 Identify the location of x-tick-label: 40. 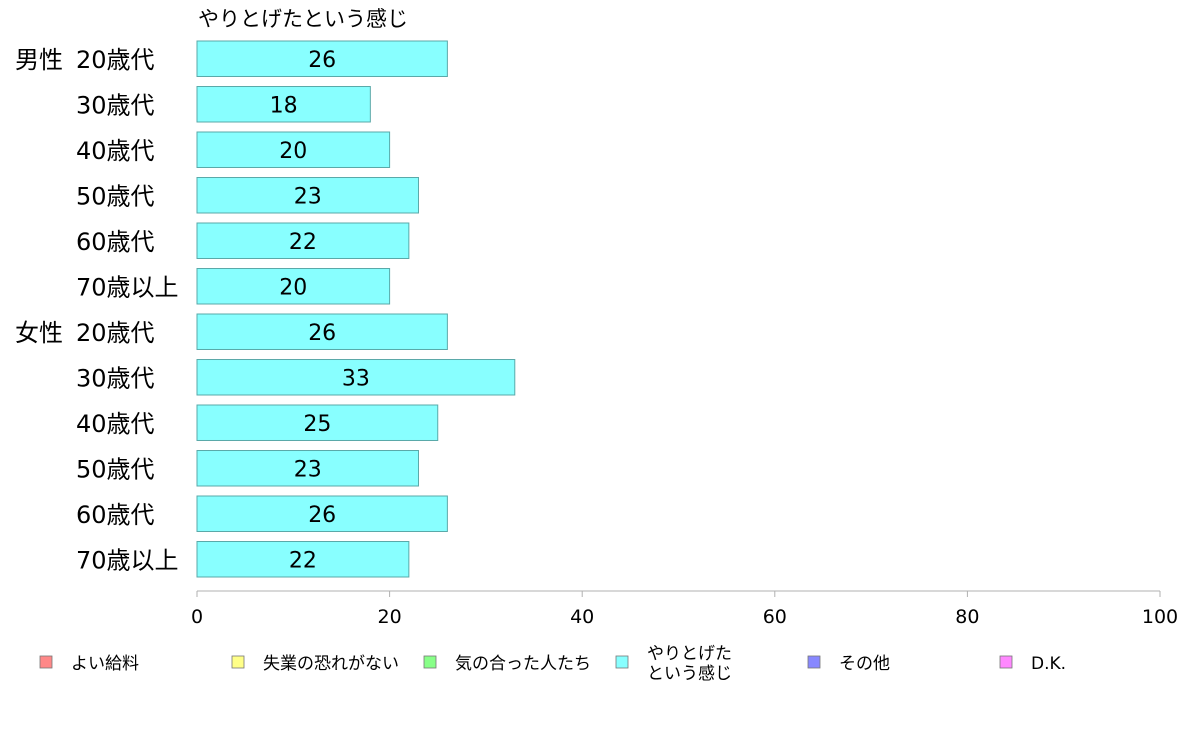
(582, 617).